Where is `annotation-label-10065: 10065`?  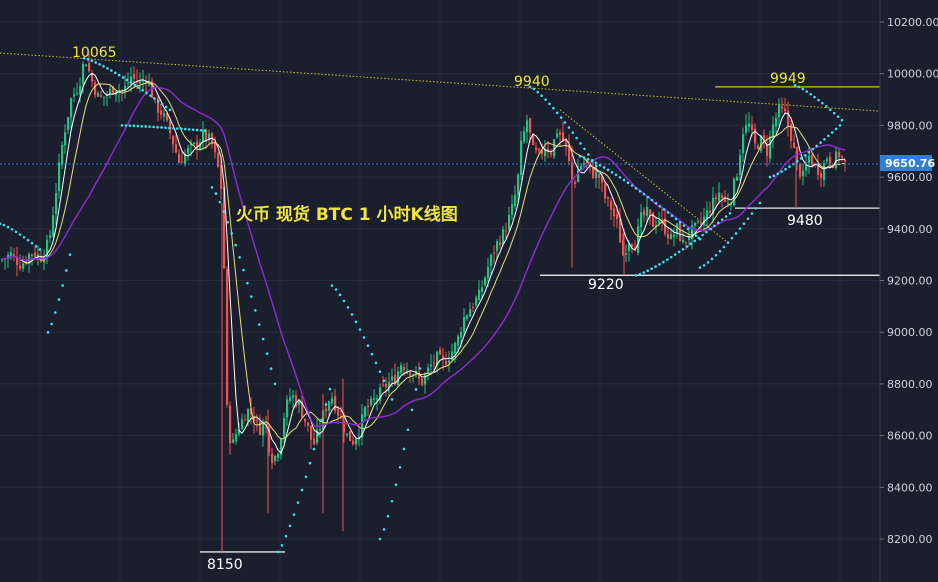
annotation-label-10065: 10065 is located at coordinates (94, 53).